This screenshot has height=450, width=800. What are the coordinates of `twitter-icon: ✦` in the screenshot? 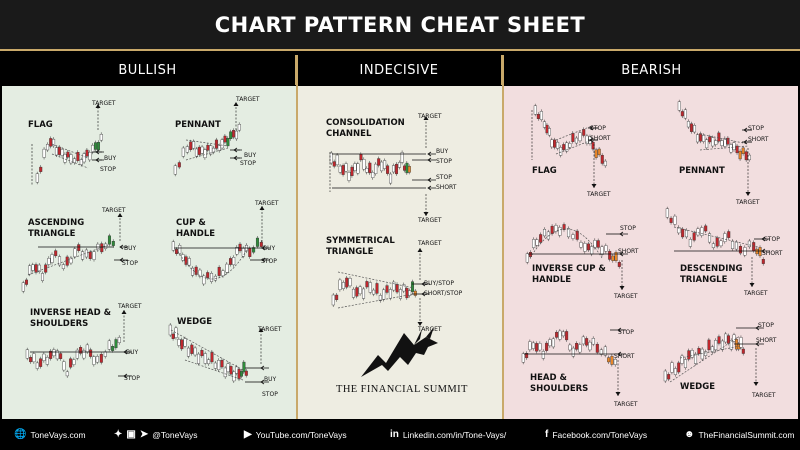 It's located at (118, 434).